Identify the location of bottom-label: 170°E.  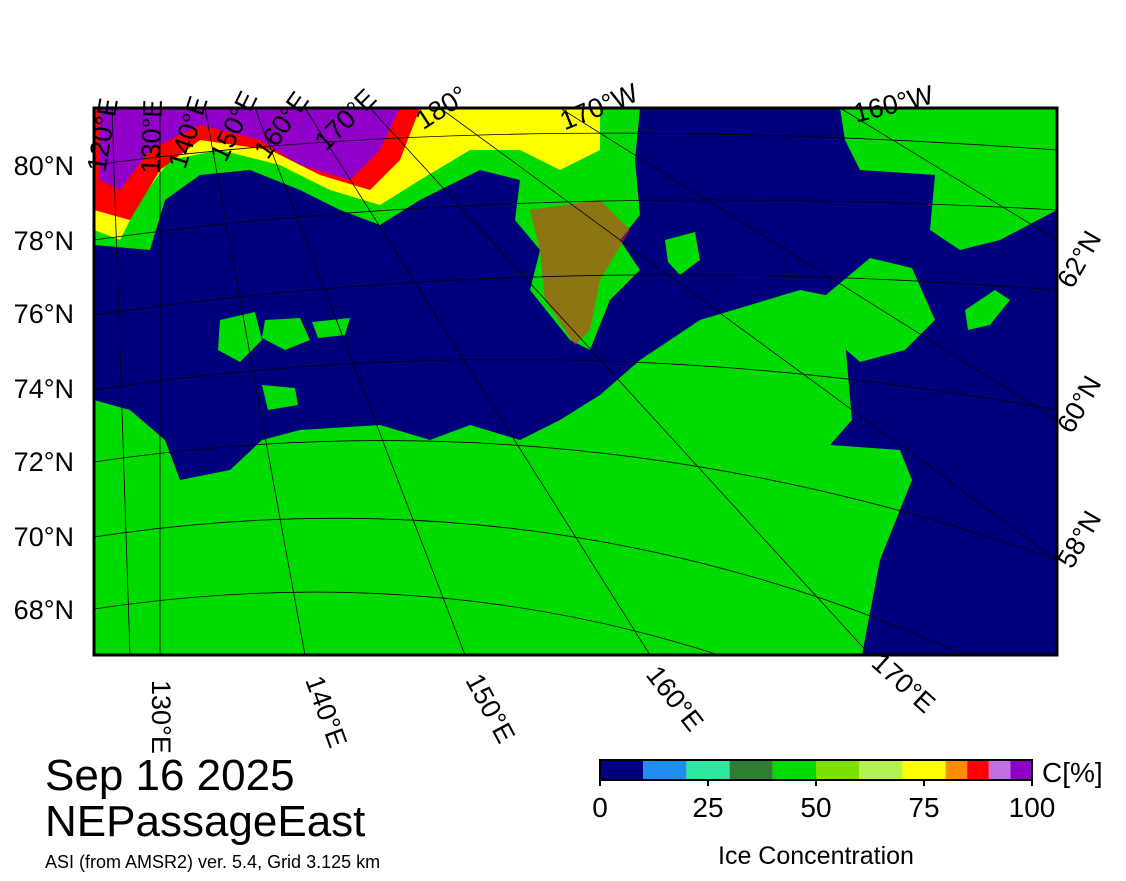
(903, 683).